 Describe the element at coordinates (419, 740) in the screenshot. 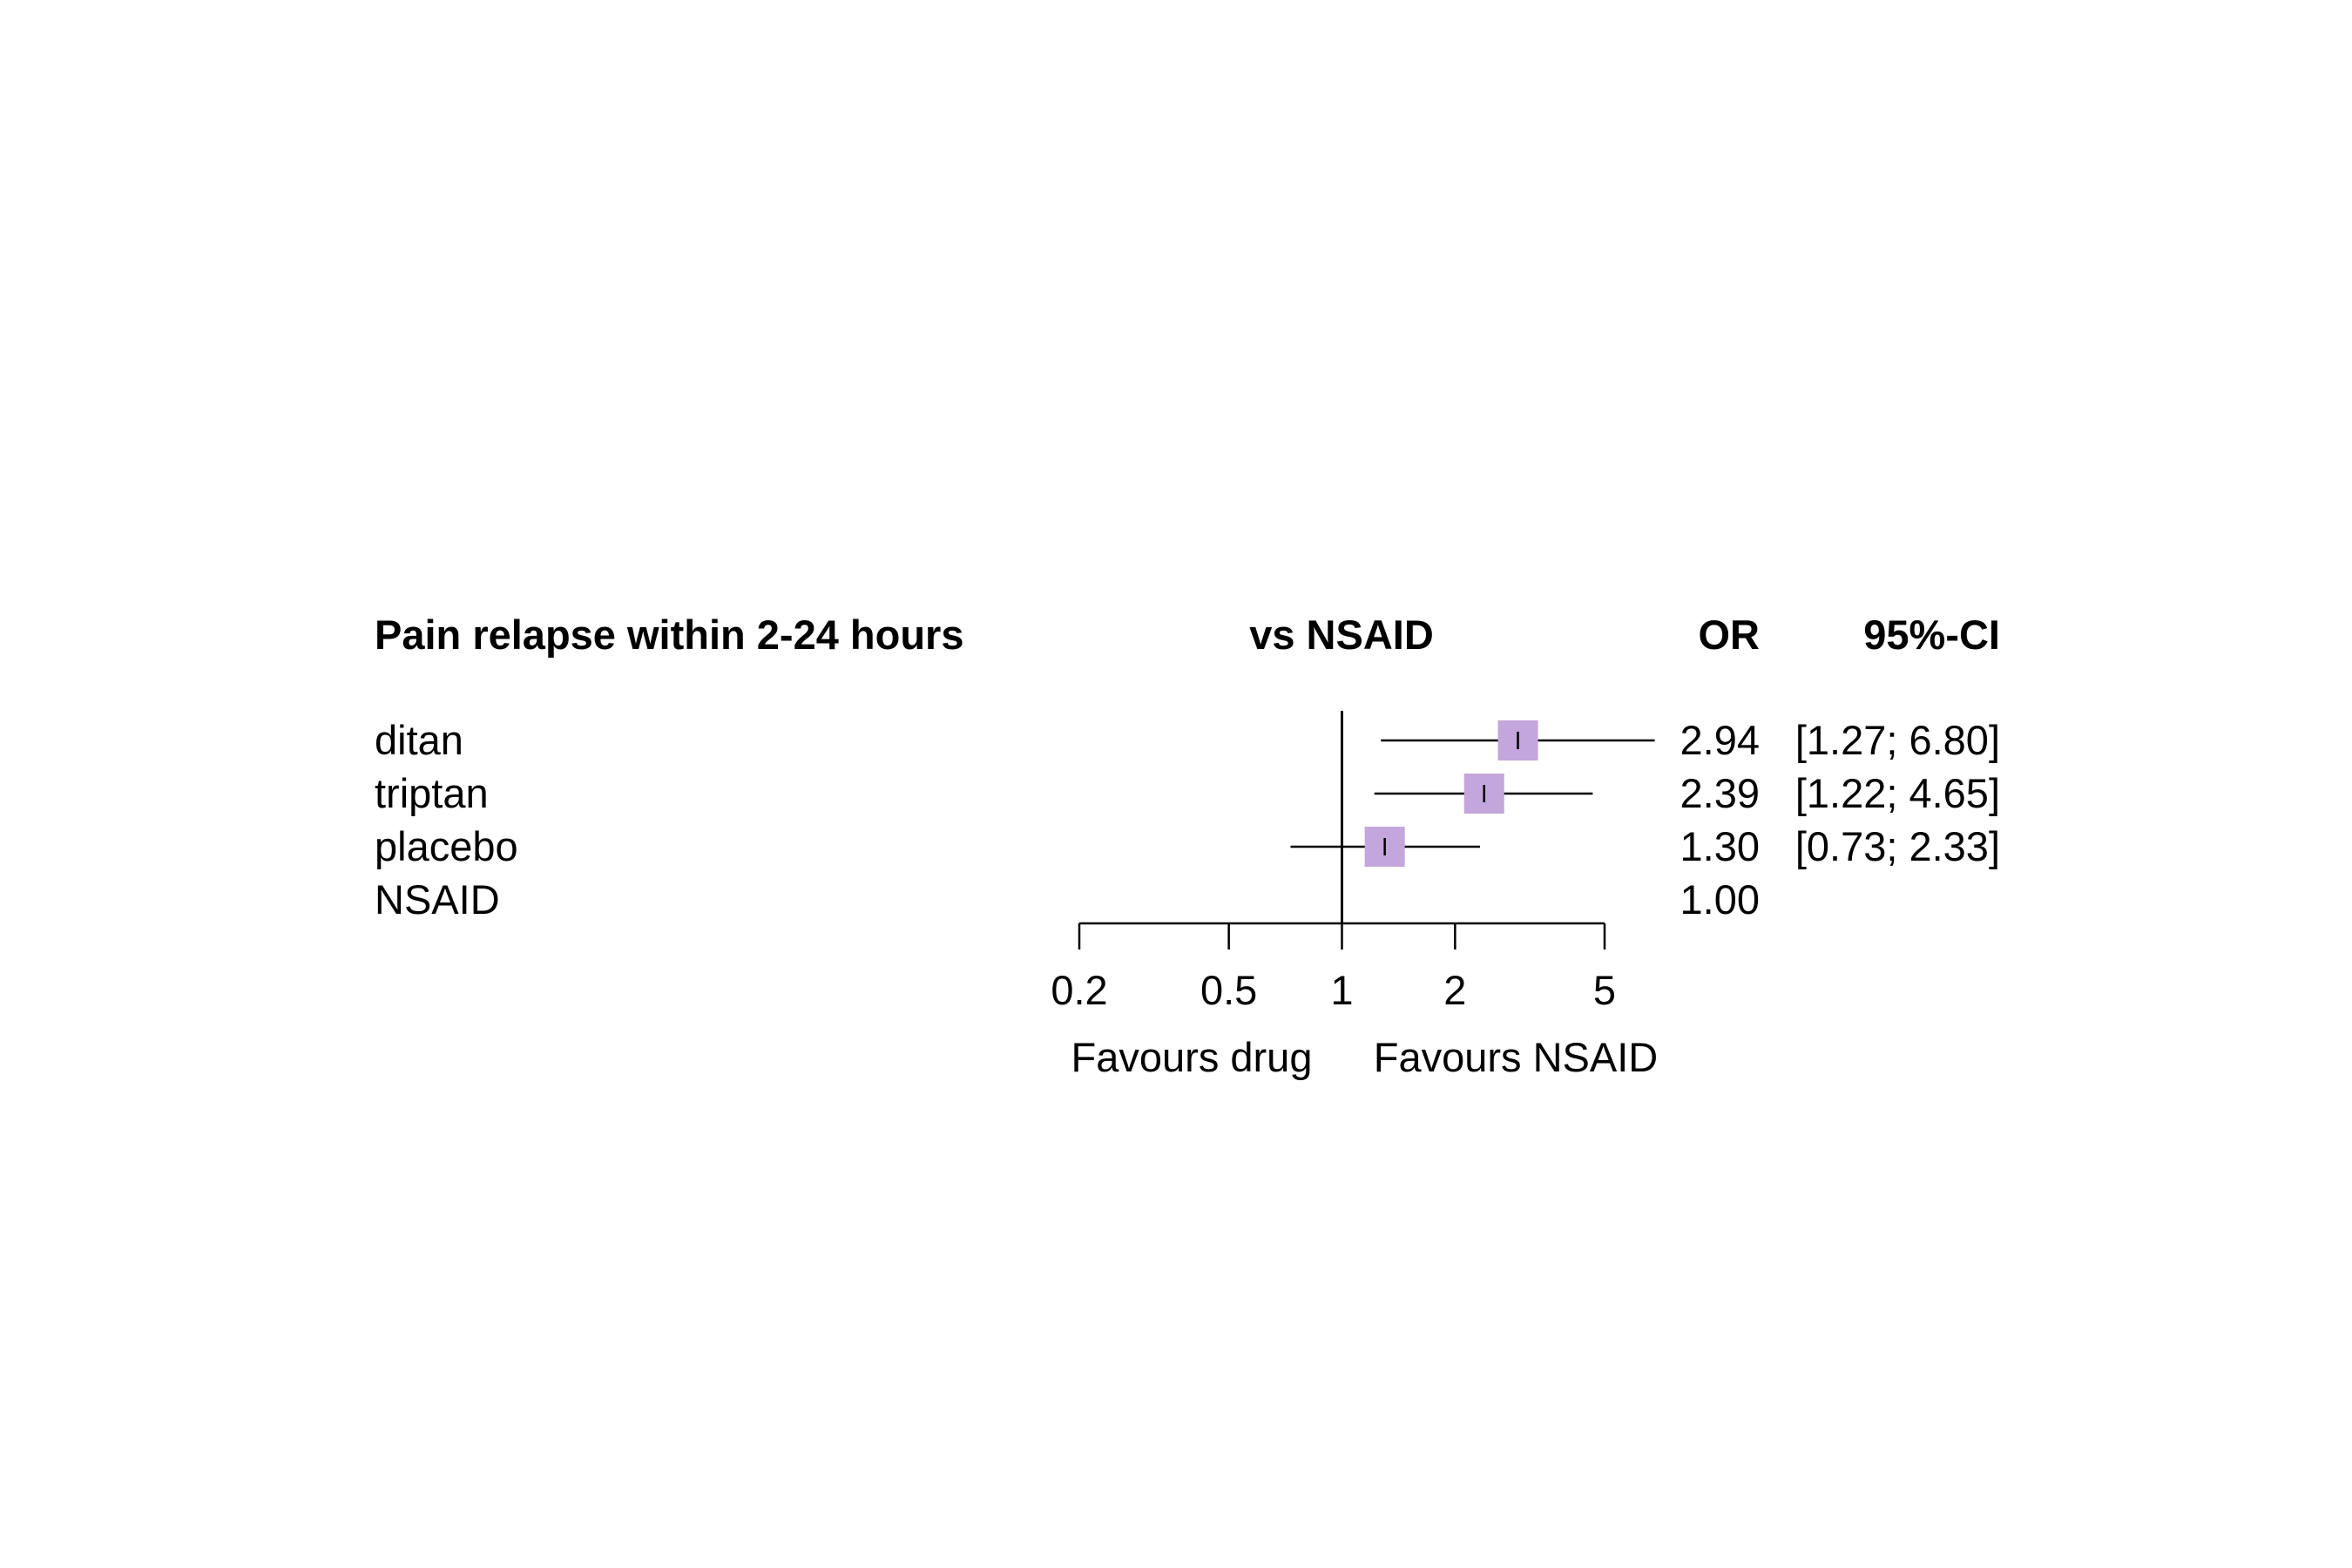

I see `row-label: ditan` at that location.